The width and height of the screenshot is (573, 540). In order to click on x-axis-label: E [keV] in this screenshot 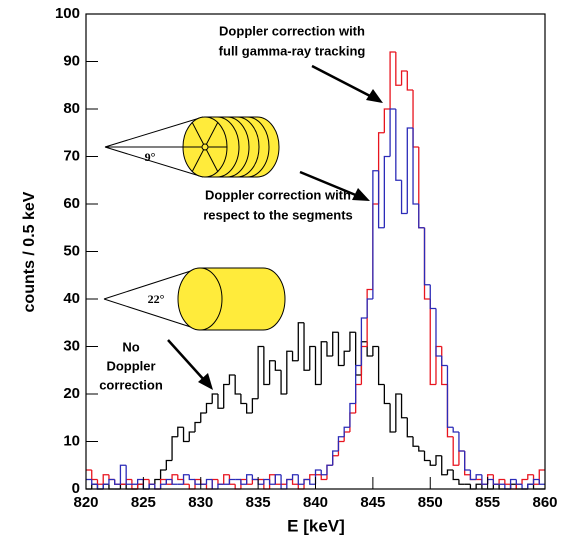, I will do `click(316, 525)`.